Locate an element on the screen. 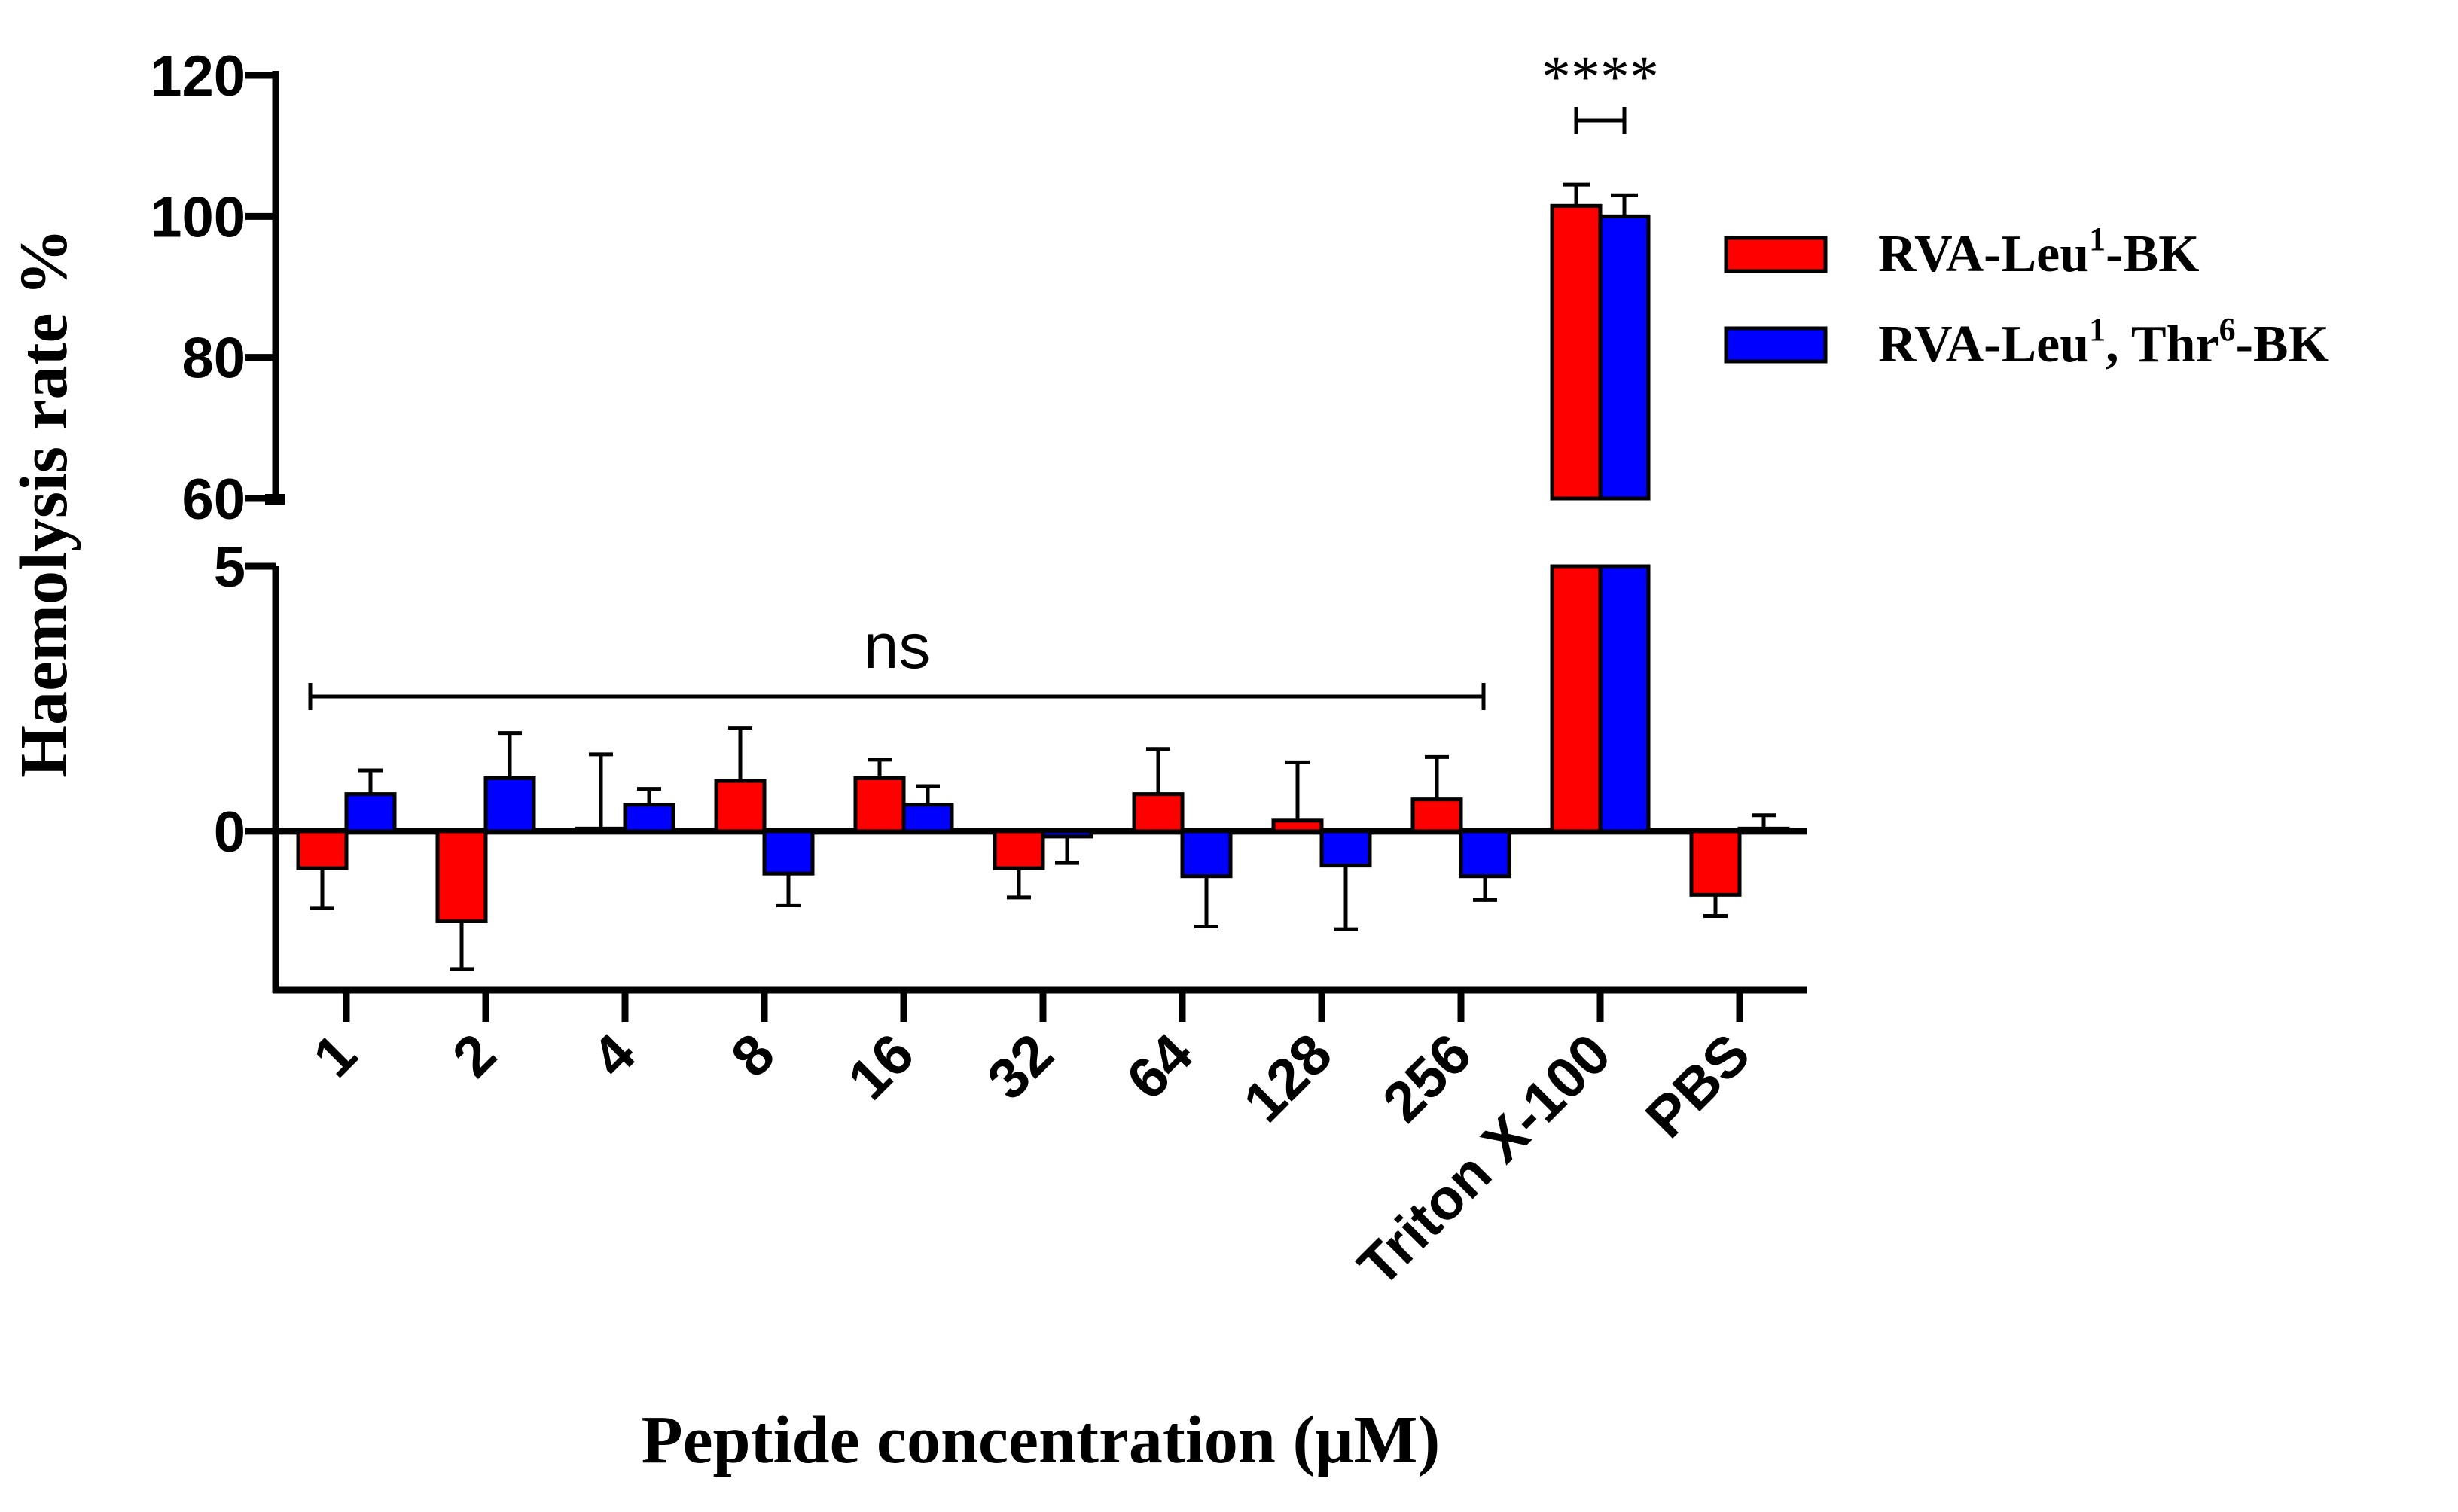 This screenshot has width=2458, height=1512. x-tick-label-PBS: PBS is located at coordinates (1697, 1086).